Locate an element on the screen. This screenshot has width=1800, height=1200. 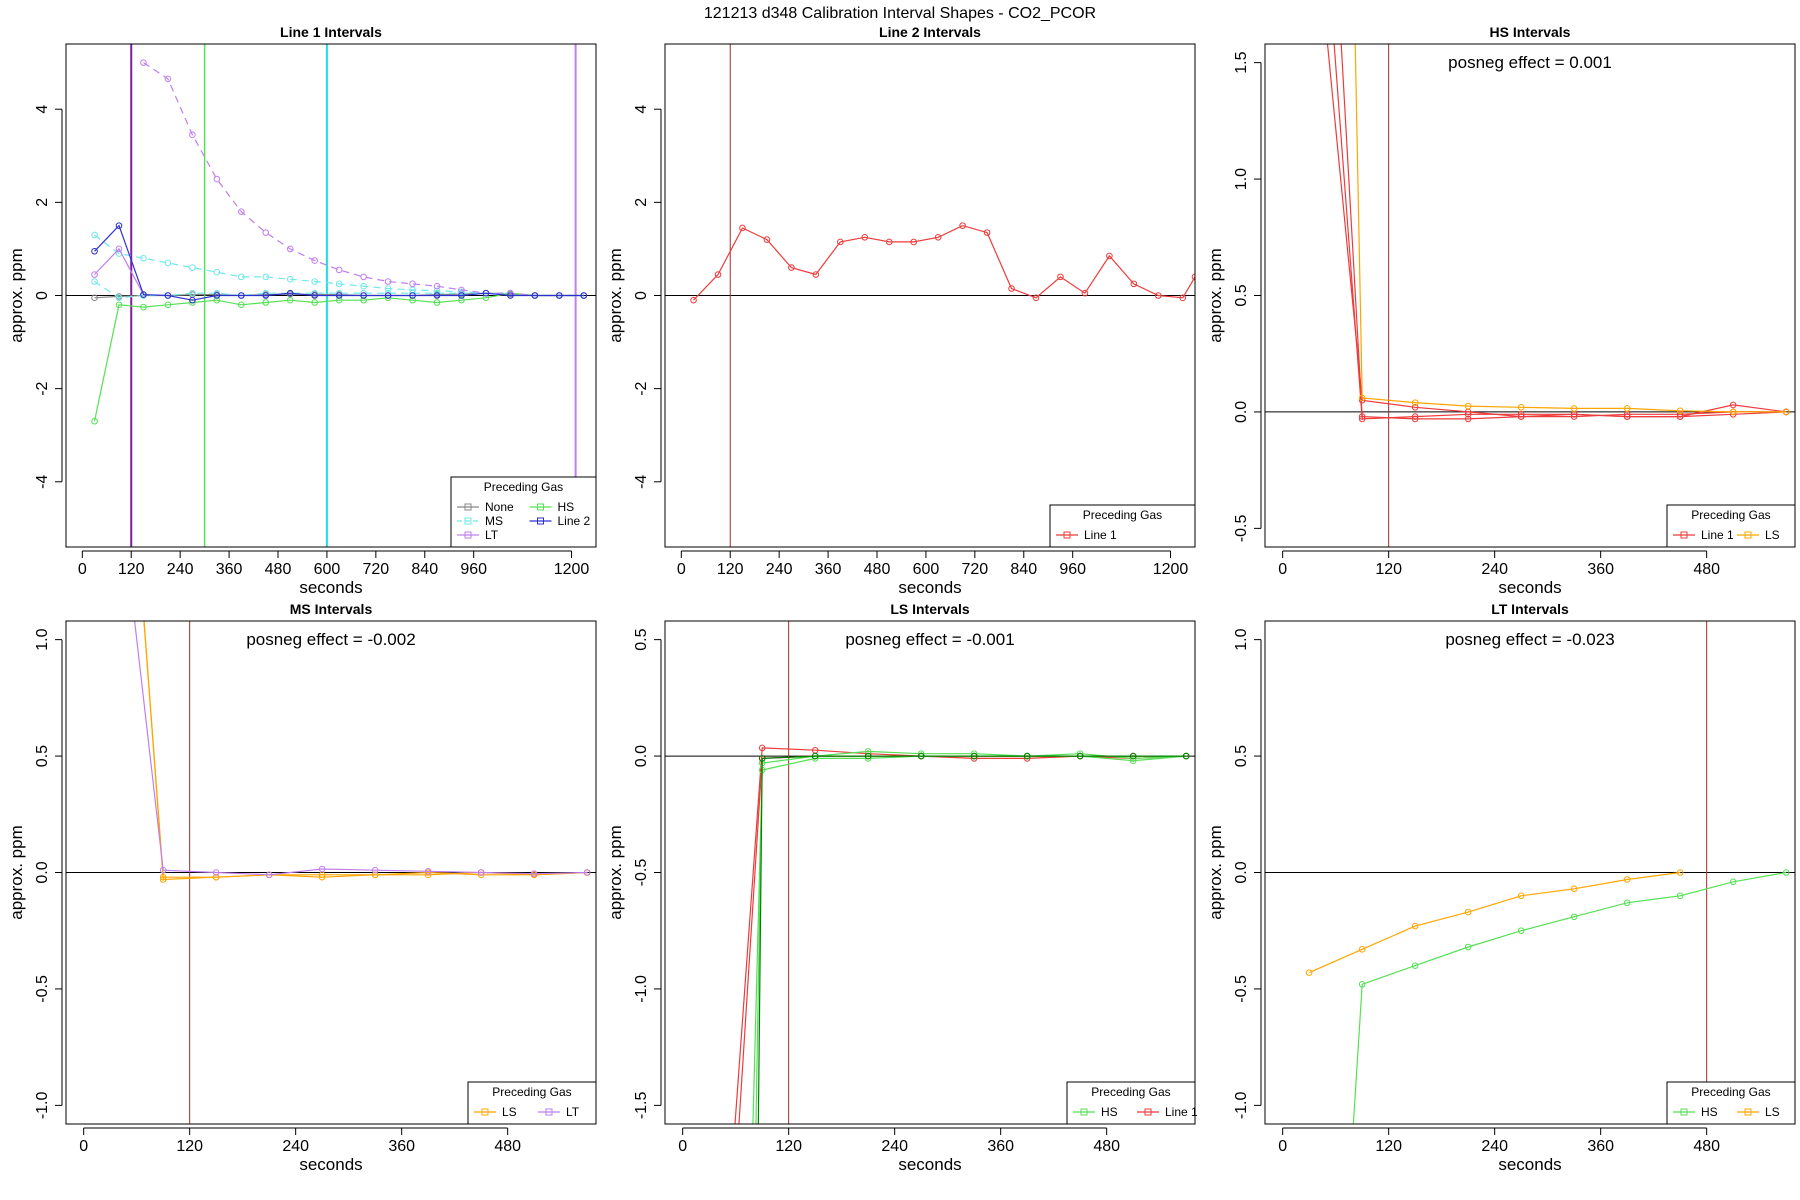
y-tick-label: -4 is located at coordinates (42, 482).